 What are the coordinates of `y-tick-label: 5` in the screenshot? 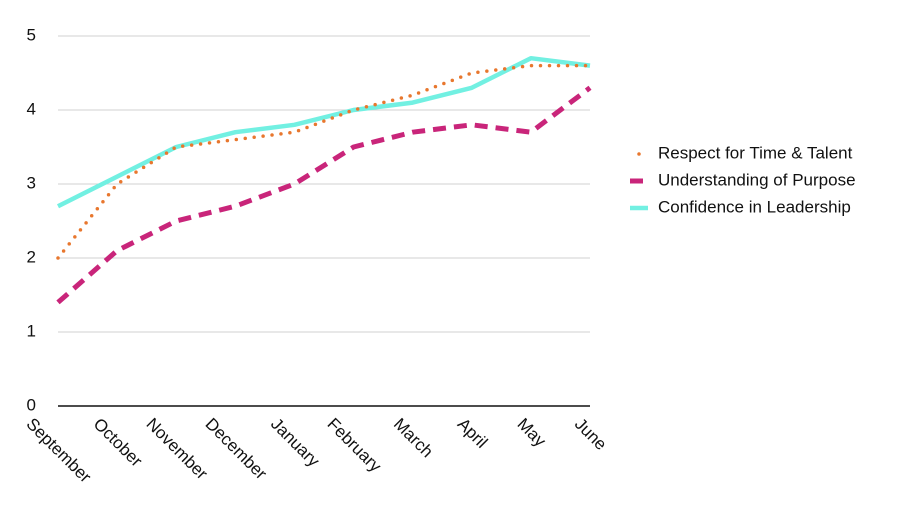 It's located at (31, 34).